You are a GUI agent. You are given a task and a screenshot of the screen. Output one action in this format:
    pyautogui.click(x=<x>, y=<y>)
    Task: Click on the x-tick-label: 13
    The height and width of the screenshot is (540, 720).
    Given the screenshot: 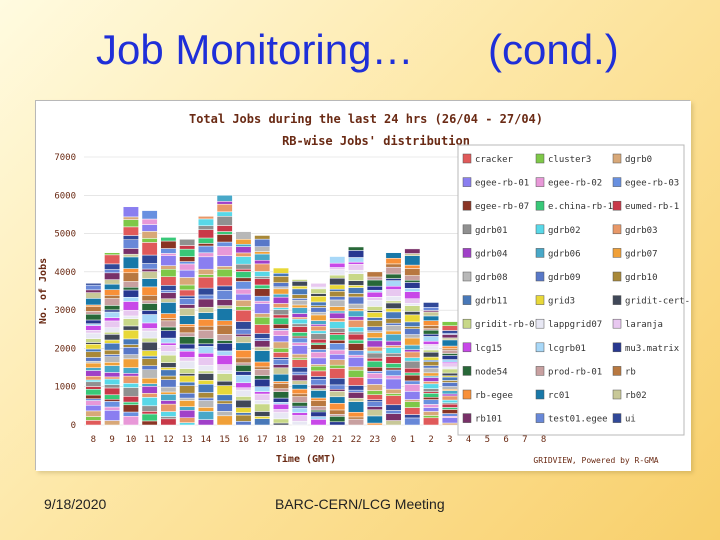 What is the action you would take?
    pyautogui.click(x=187, y=440)
    